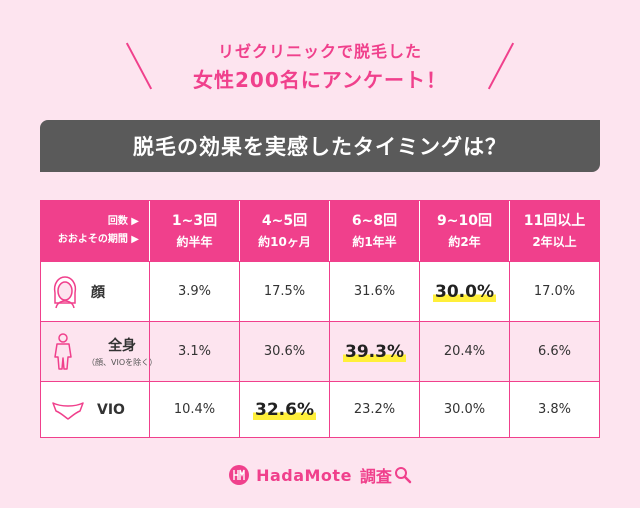 The image size is (640, 508). I want to click on row-header: 全身 （顔、VIOを除く）, so click(99, 351).